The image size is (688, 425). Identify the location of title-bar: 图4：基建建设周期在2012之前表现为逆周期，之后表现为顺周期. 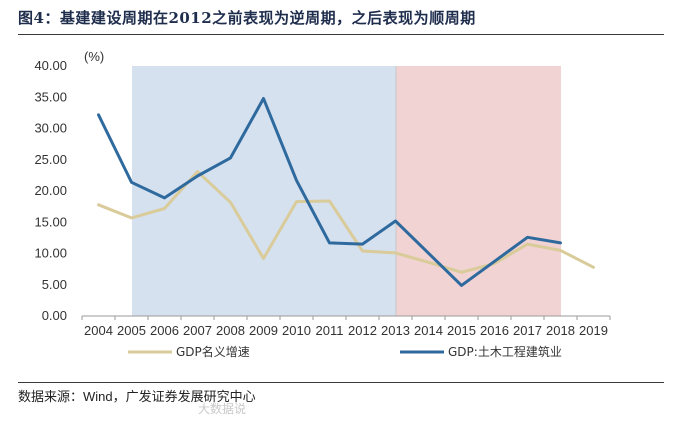
(344, 17).